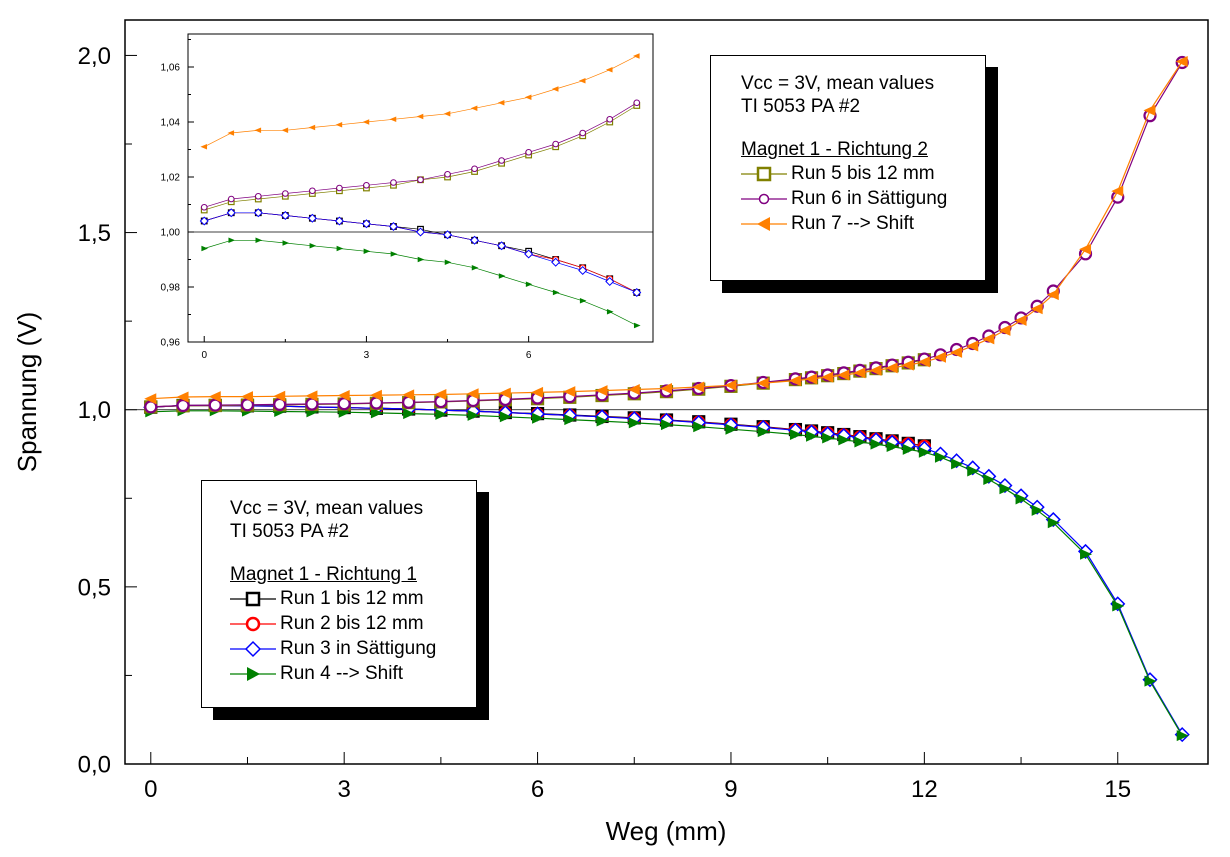  What do you see at coordinates (94, 764) in the screenshot?
I see `main-y-tick-label: 0,0` at bounding box center [94, 764].